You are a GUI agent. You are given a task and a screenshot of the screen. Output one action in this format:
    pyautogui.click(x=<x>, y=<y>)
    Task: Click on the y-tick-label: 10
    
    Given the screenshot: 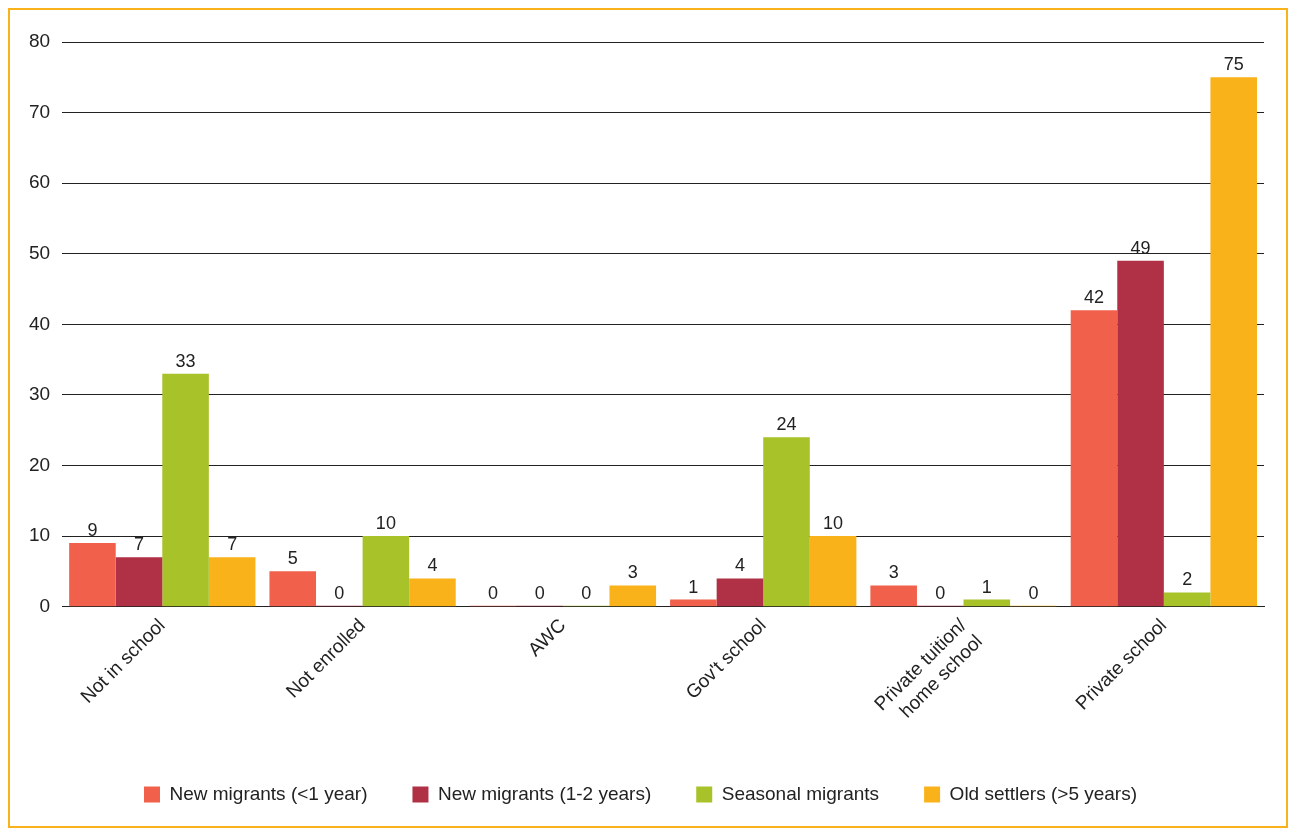 What is the action you would take?
    pyautogui.click(x=39, y=535)
    